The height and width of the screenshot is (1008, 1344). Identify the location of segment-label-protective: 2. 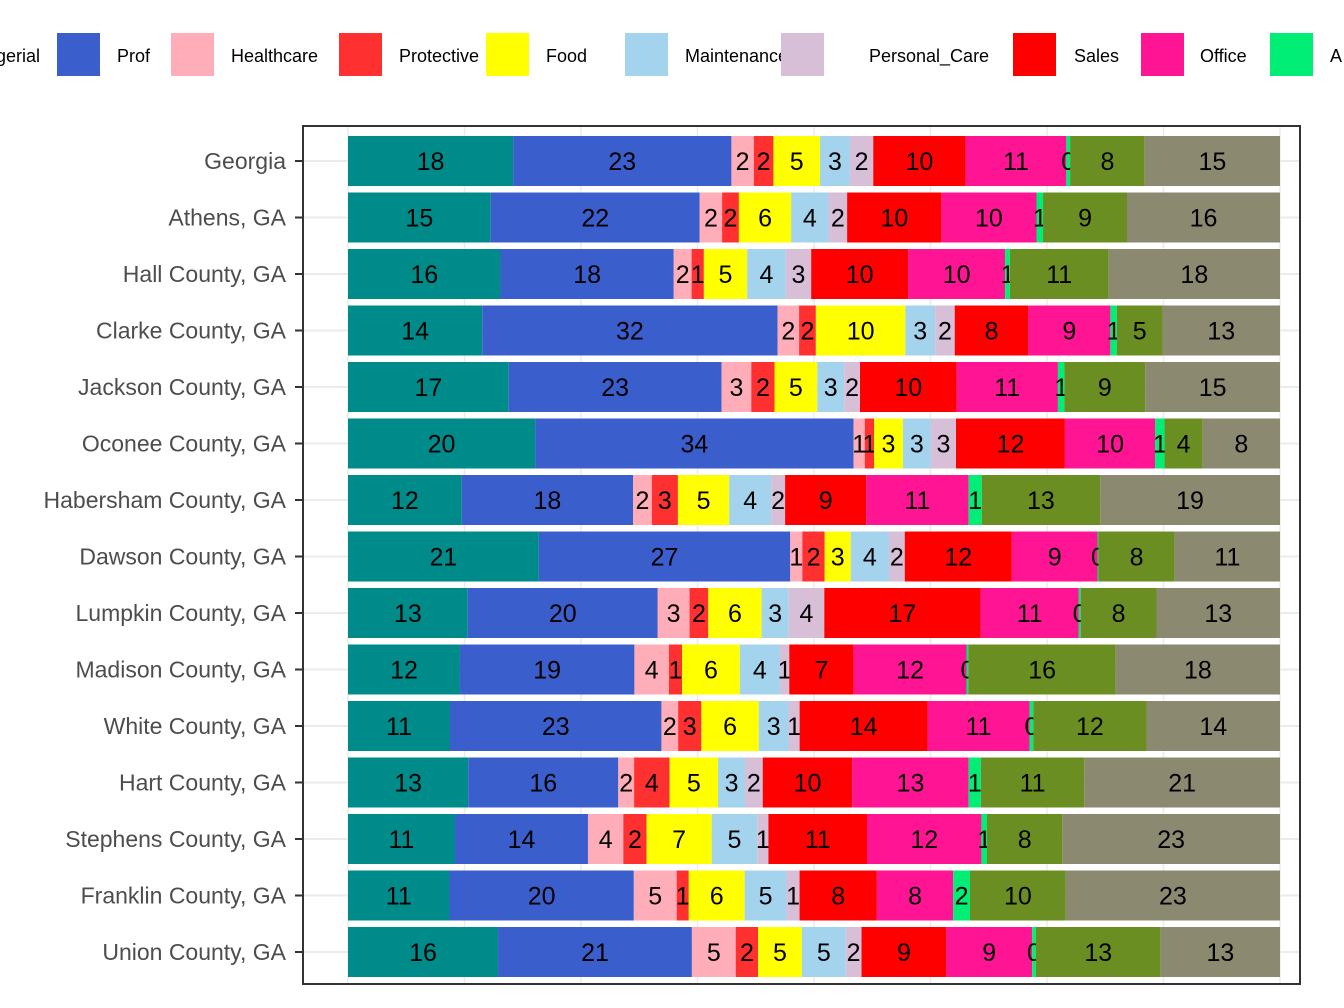
(731, 219).